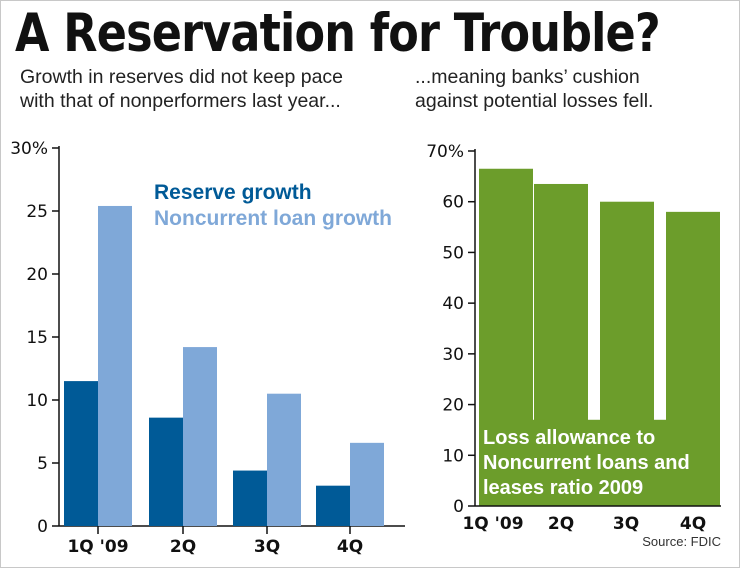  What do you see at coordinates (681, 541) in the screenshot?
I see `source-note: Source: FDIC` at bounding box center [681, 541].